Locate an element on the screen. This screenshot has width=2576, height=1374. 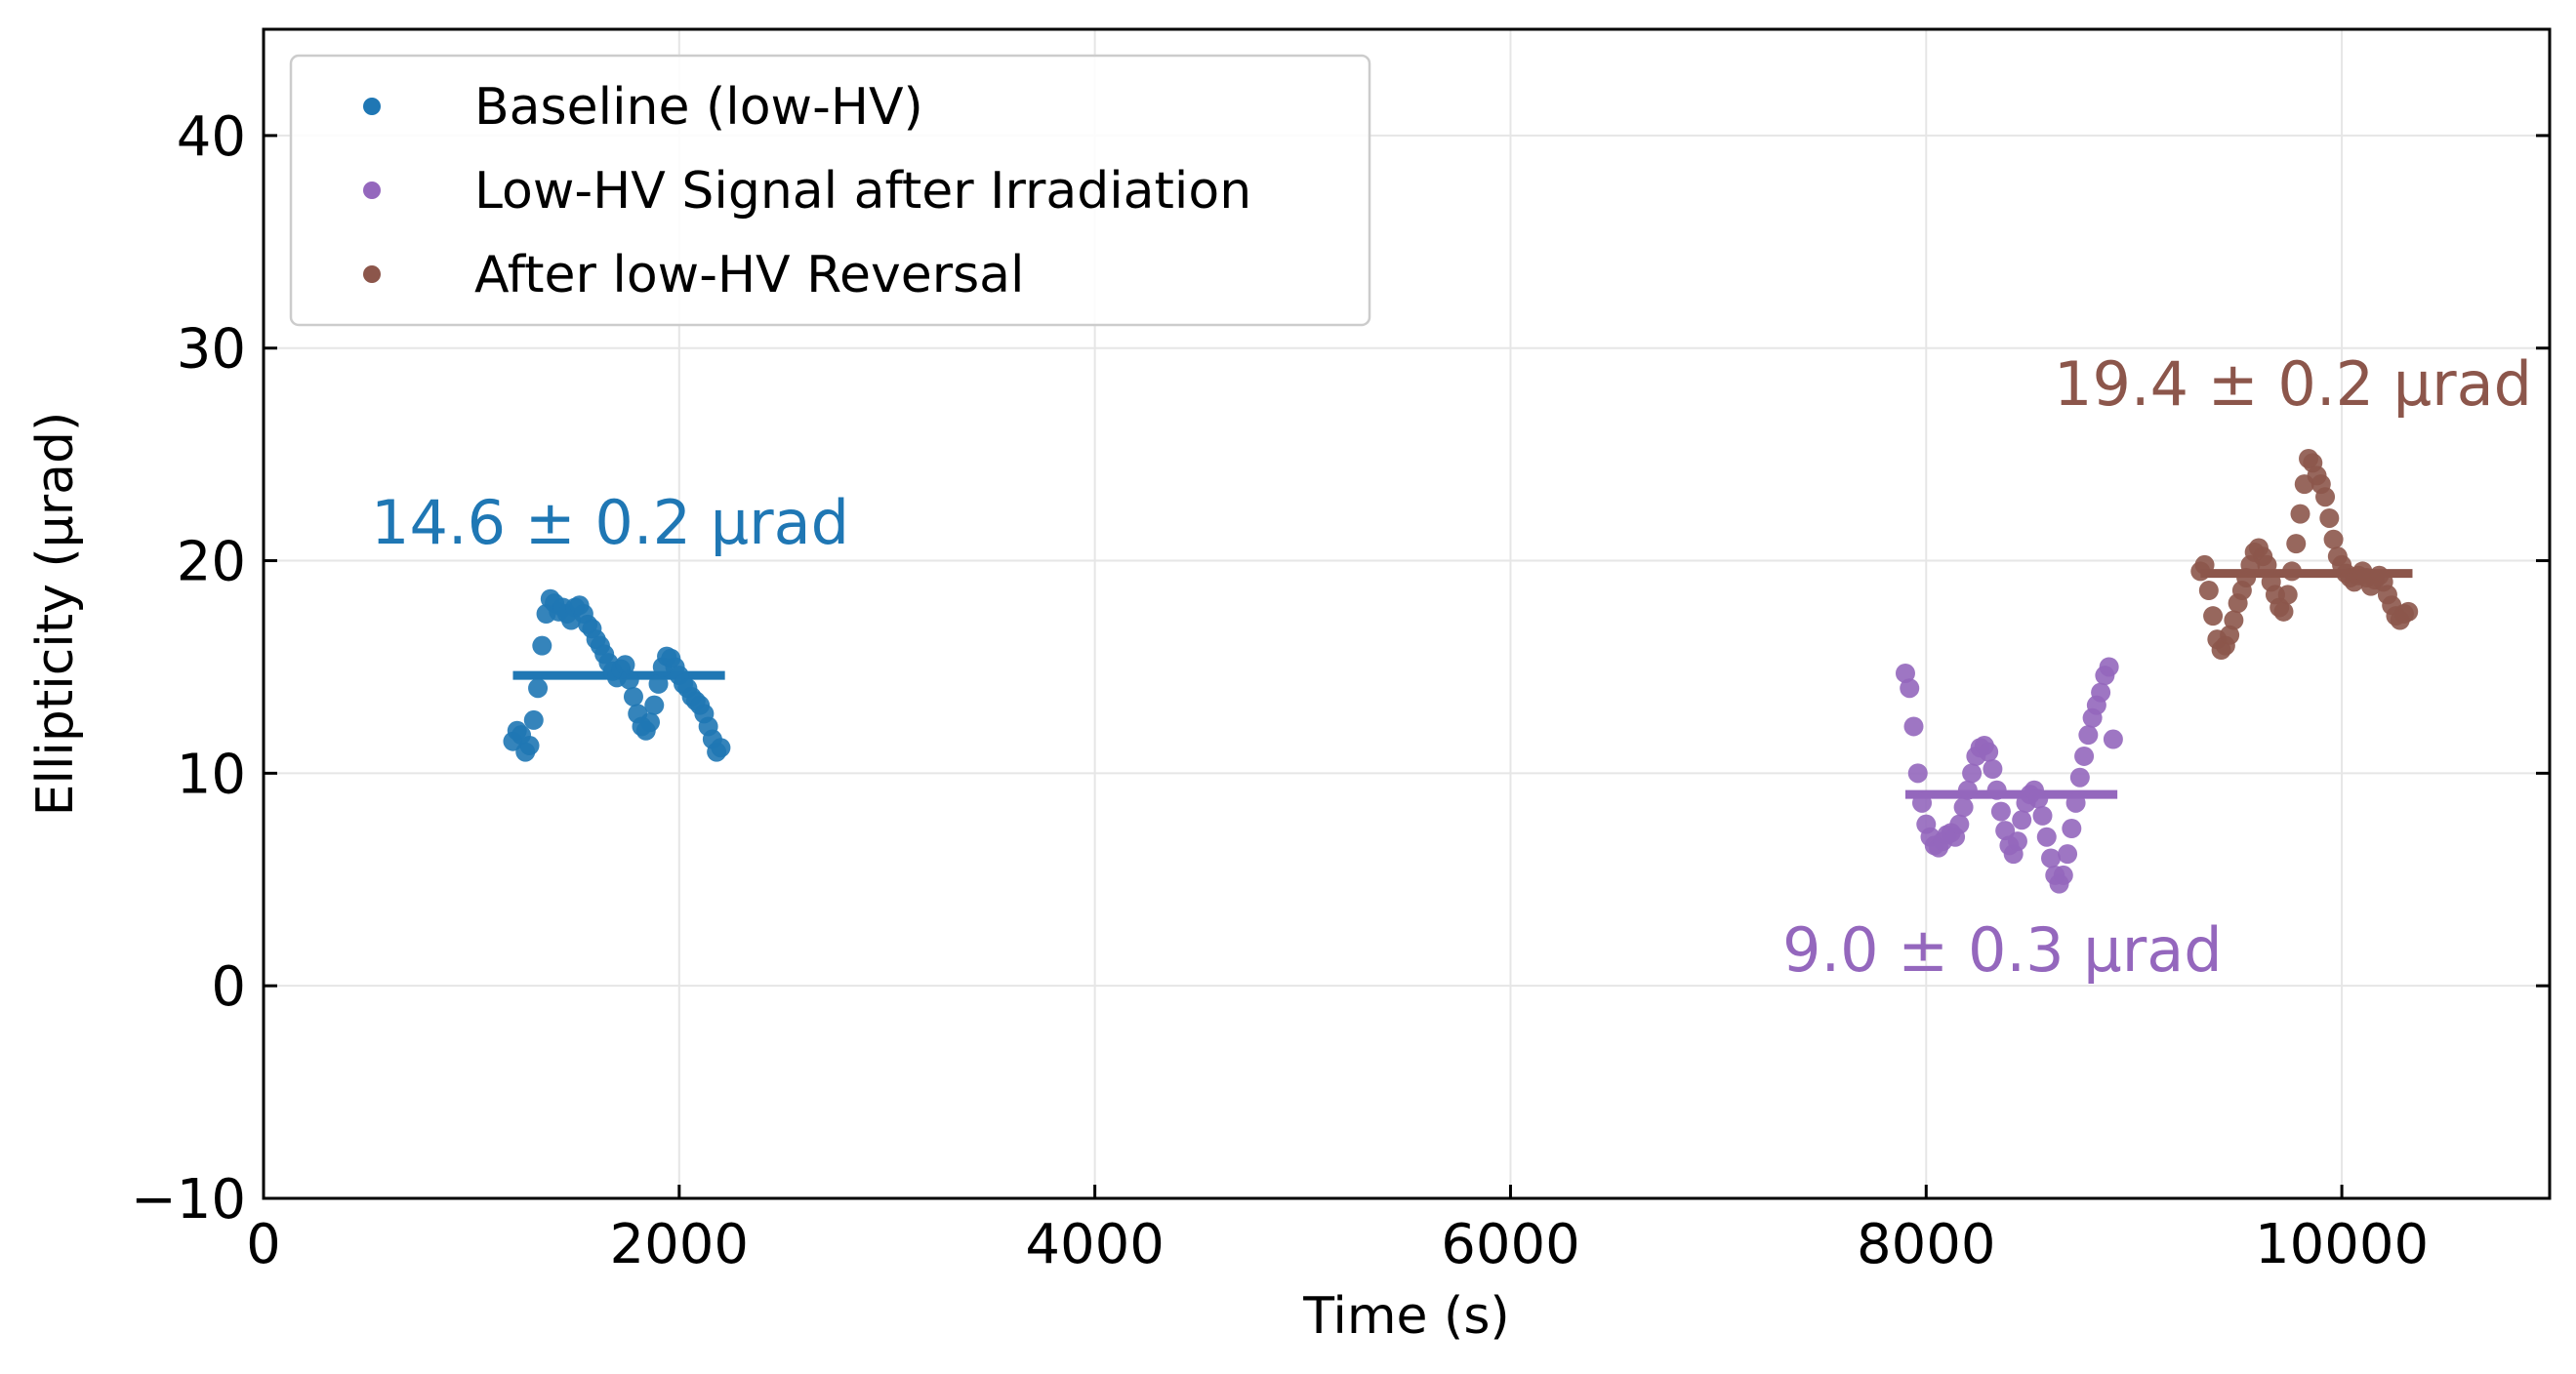
irradiation-mean-annotation: 9.0 ± 0.3 μrad is located at coordinates (2002, 950).